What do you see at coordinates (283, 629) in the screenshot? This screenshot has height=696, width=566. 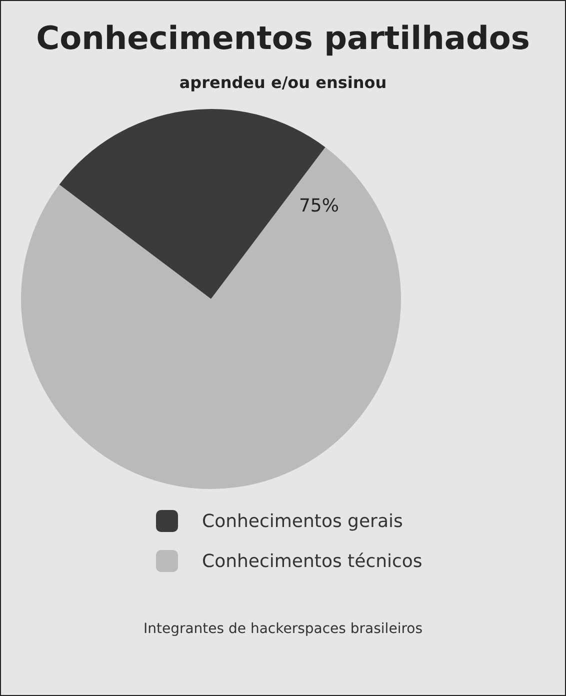 I see `text: Integrantes de hackerspaces brasileiros` at bounding box center [283, 629].